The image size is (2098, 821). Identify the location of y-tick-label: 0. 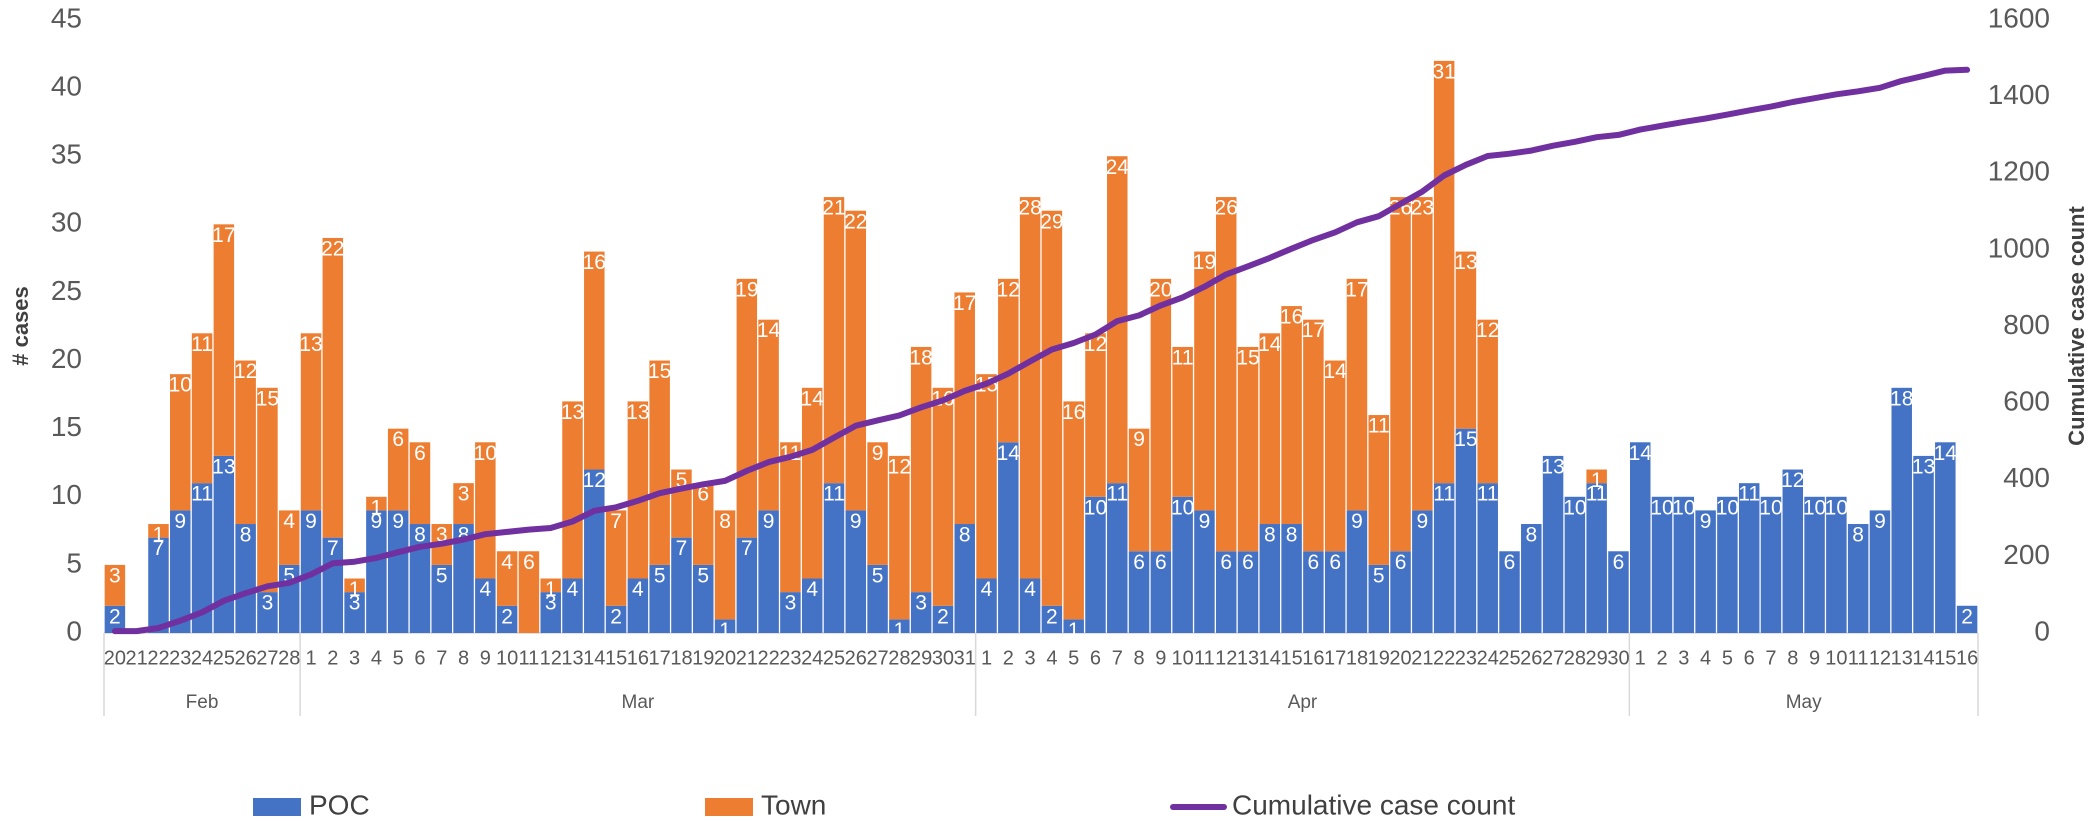
(74, 630).